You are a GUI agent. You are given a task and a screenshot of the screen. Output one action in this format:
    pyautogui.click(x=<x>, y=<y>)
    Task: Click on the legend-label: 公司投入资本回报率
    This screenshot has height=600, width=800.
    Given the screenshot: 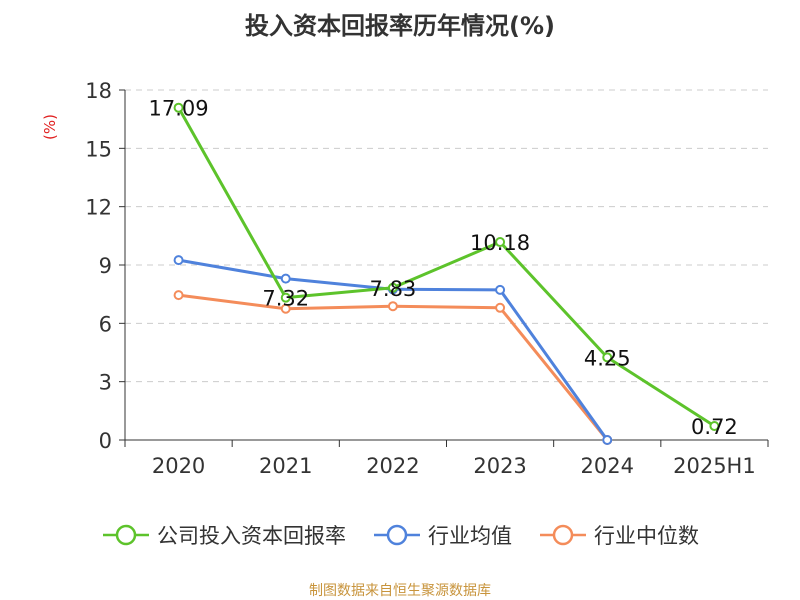 What is the action you would take?
    pyautogui.click(x=251, y=536)
    